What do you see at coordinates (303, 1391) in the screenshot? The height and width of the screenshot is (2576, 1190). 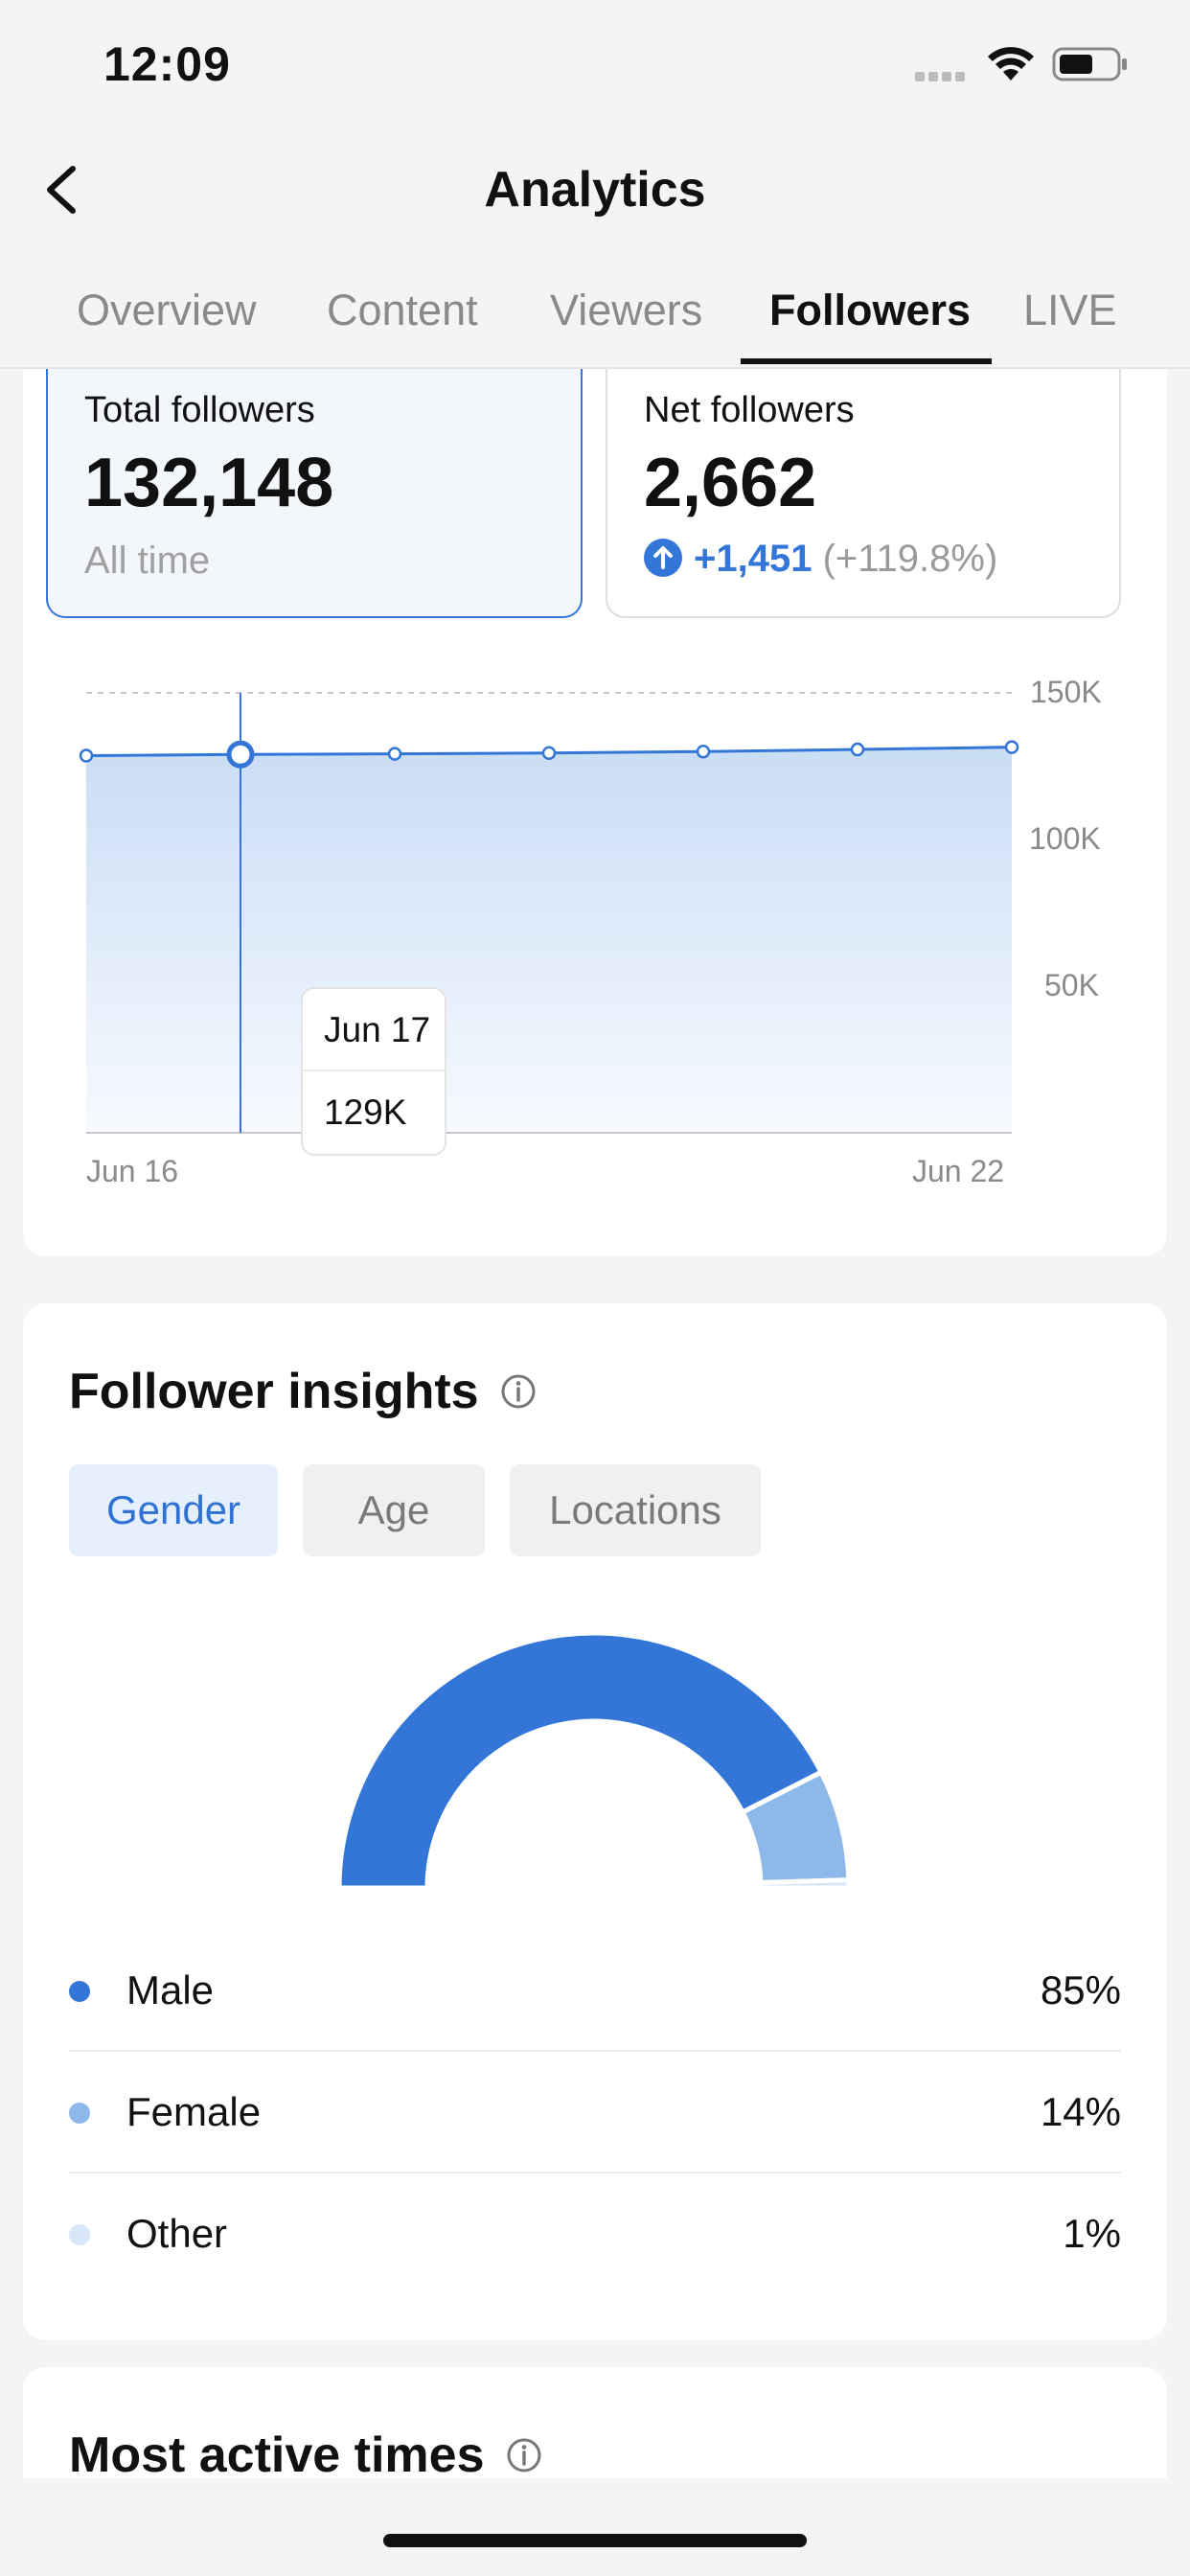 I see `follower-insights-title: Follower insights` at bounding box center [303, 1391].